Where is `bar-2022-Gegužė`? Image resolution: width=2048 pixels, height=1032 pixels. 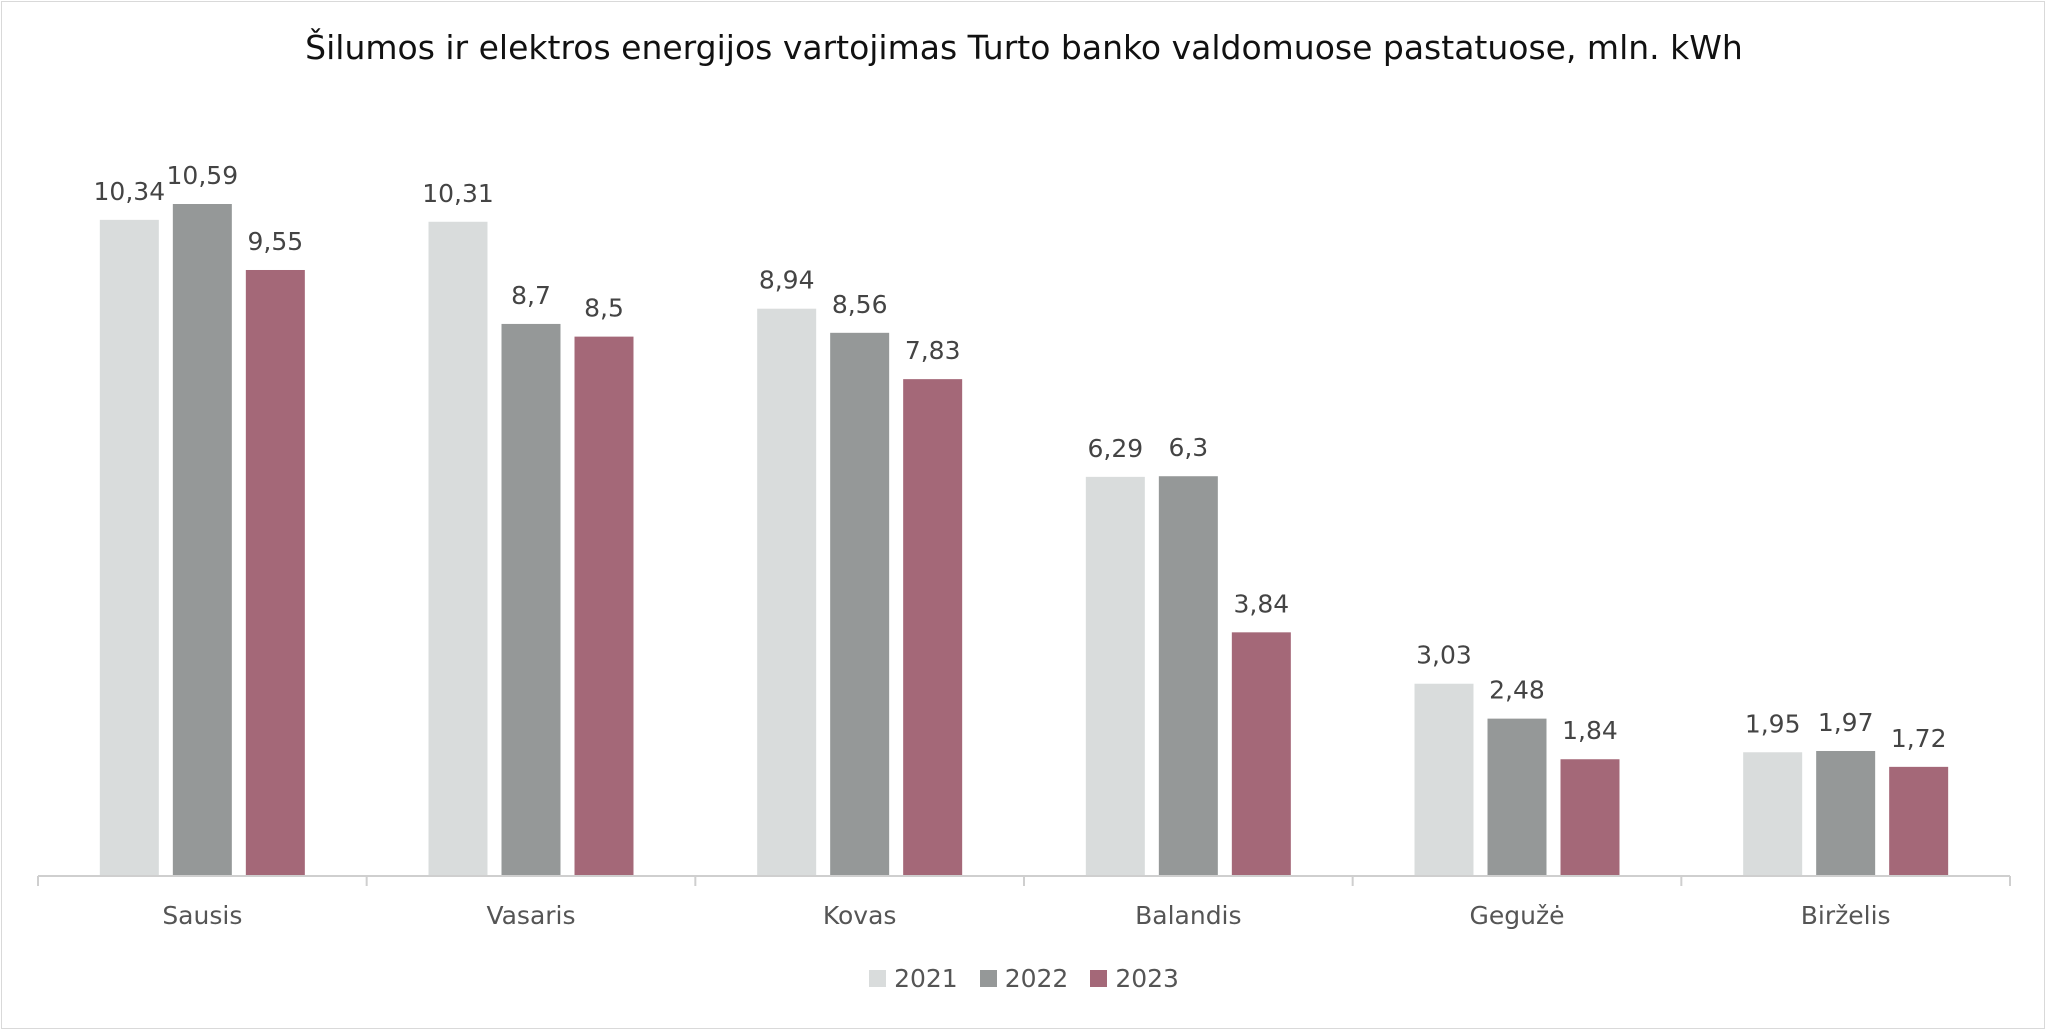
bar-2022-Gegužė is located at coordinates (1517, 797).